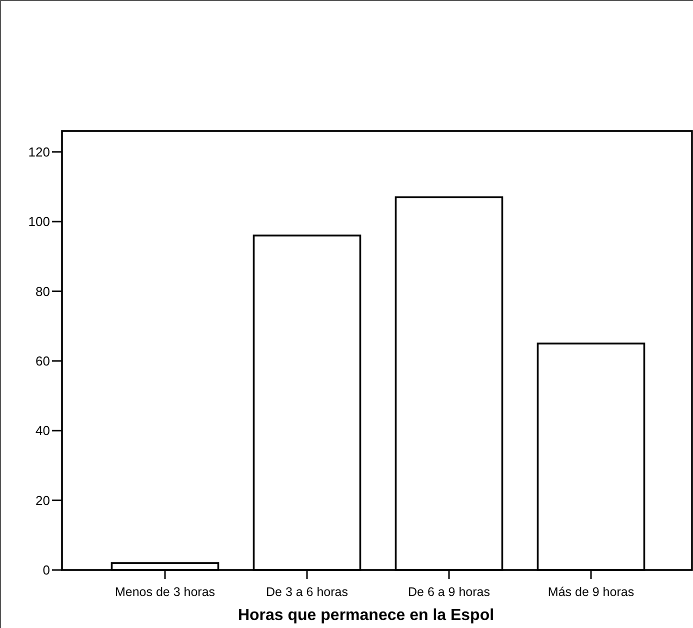 The image size is (693, 628). Describe the element at coordinates (43, 361) in the screenshot. I see `y-tick-label: 60` at that location.